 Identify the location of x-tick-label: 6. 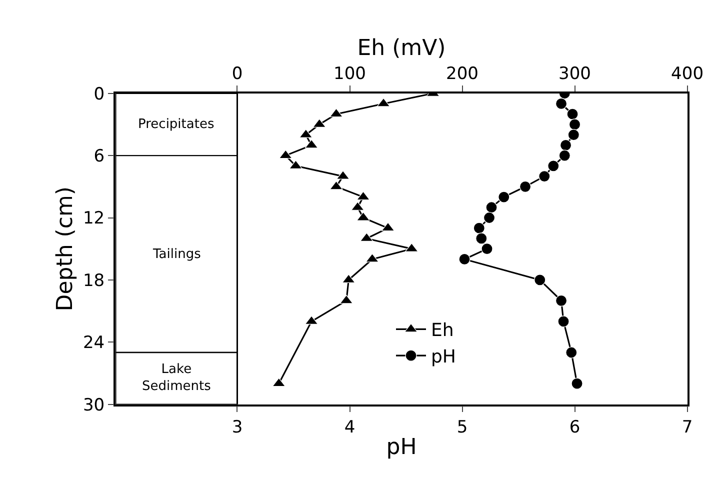
(574, 427).